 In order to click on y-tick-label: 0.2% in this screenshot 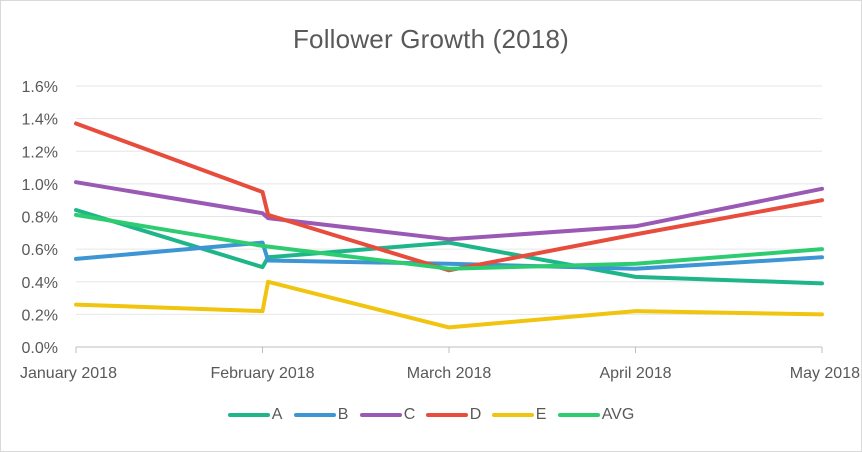, I will do `click(40, 315)`.